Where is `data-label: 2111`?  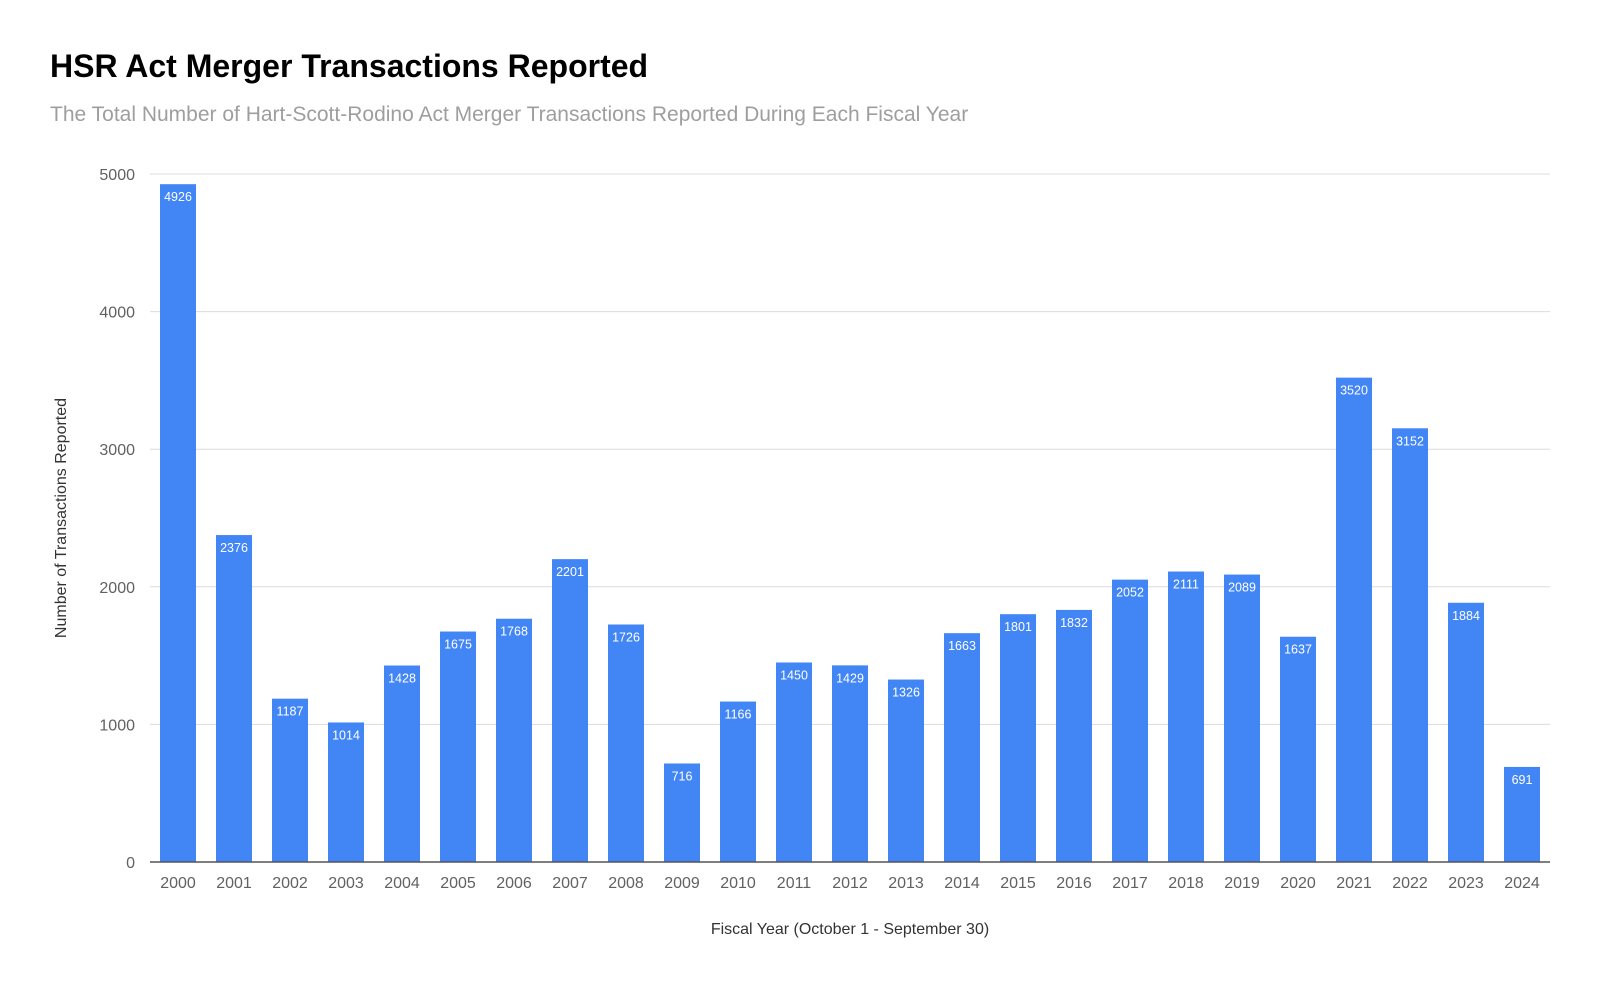 data-label: 2111 is located at coordinates (1186, 585).